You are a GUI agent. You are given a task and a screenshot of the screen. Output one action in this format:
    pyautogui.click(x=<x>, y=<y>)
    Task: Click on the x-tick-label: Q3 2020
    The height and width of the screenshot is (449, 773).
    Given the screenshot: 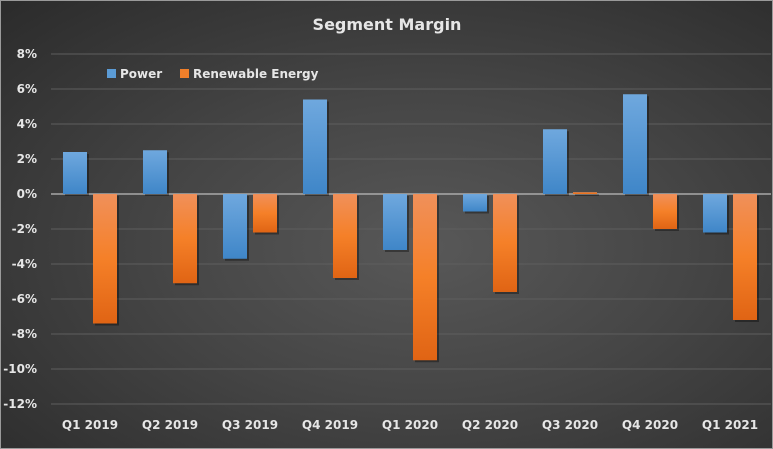 What is the action you would take?
    pyautogui.click(x=570, y=425)
    